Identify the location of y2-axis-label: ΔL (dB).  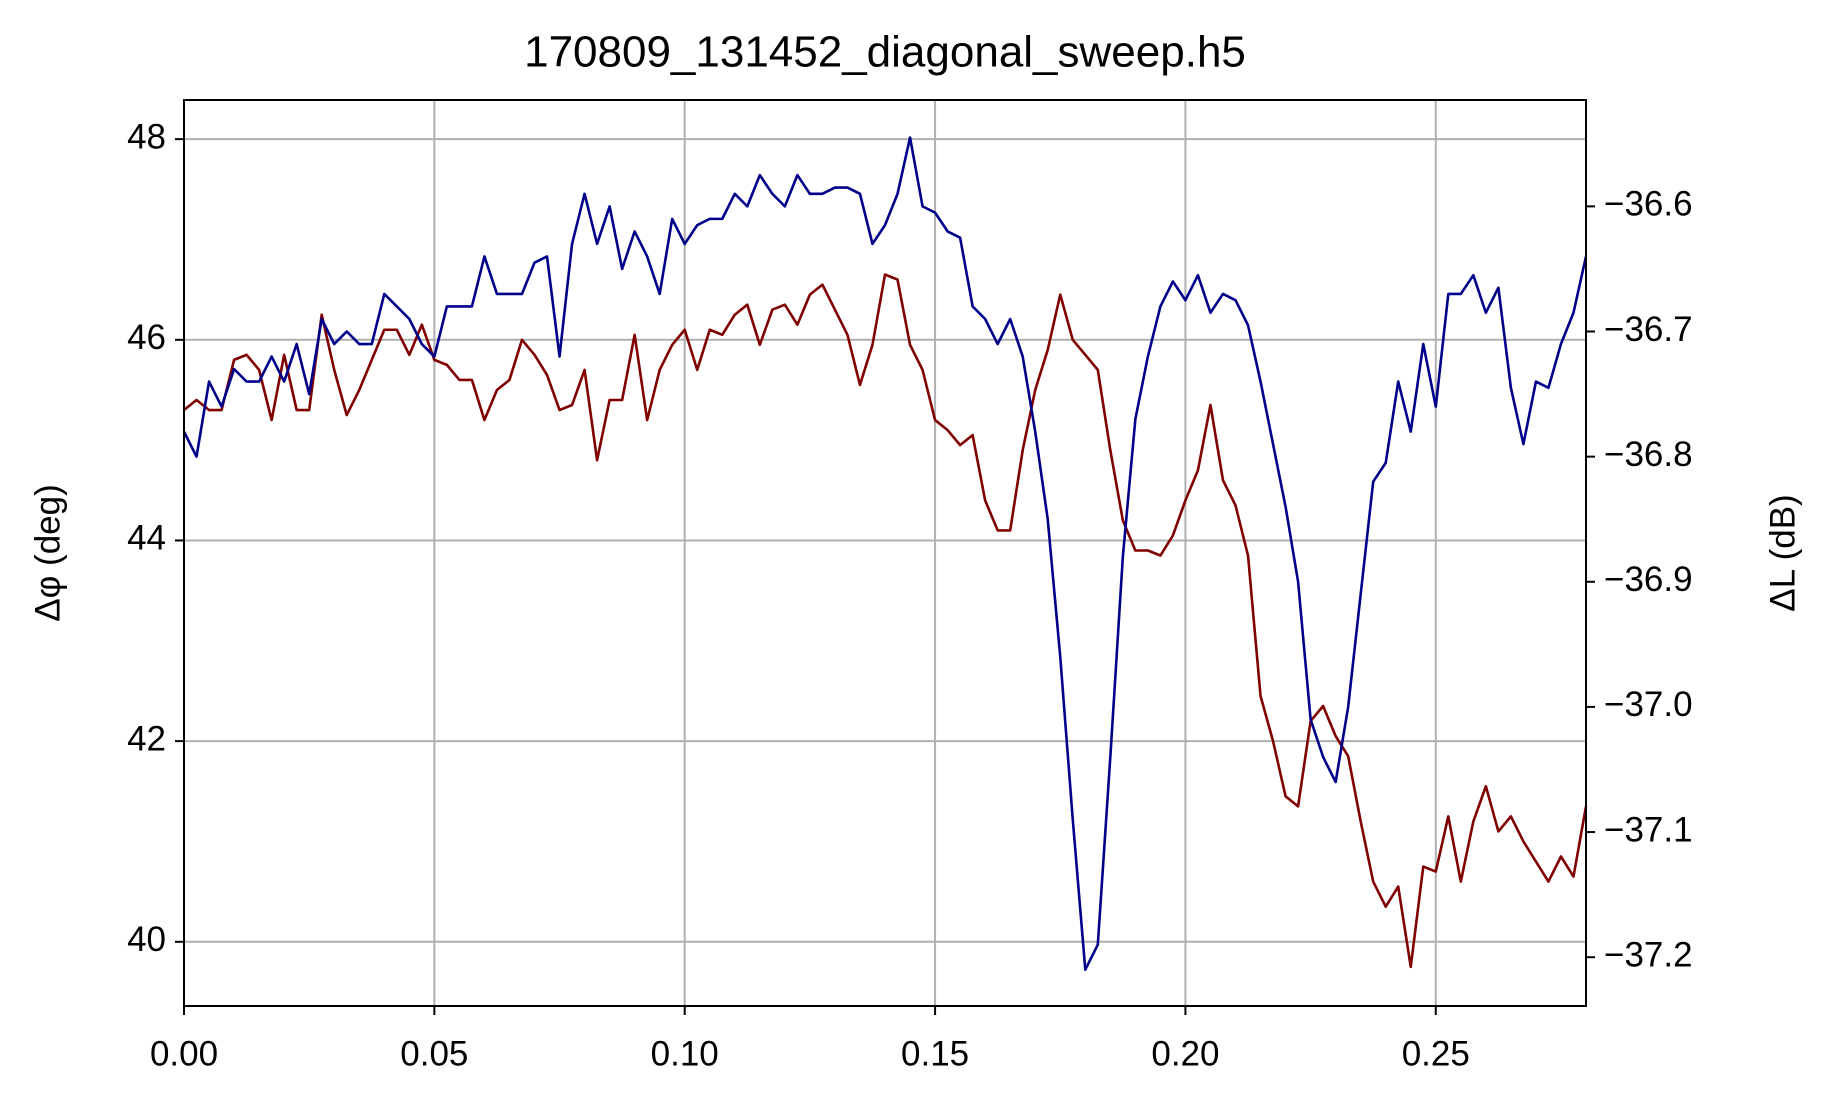
(1782, 552).